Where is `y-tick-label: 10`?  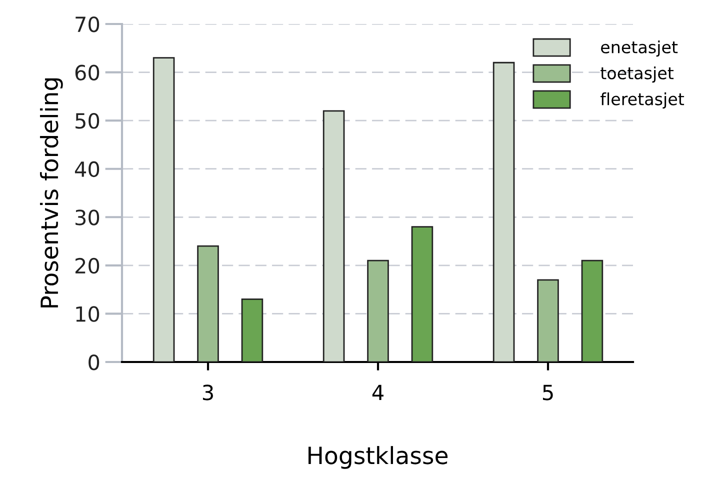
y-tick-label: 10 is located at coordinates (88, 314).